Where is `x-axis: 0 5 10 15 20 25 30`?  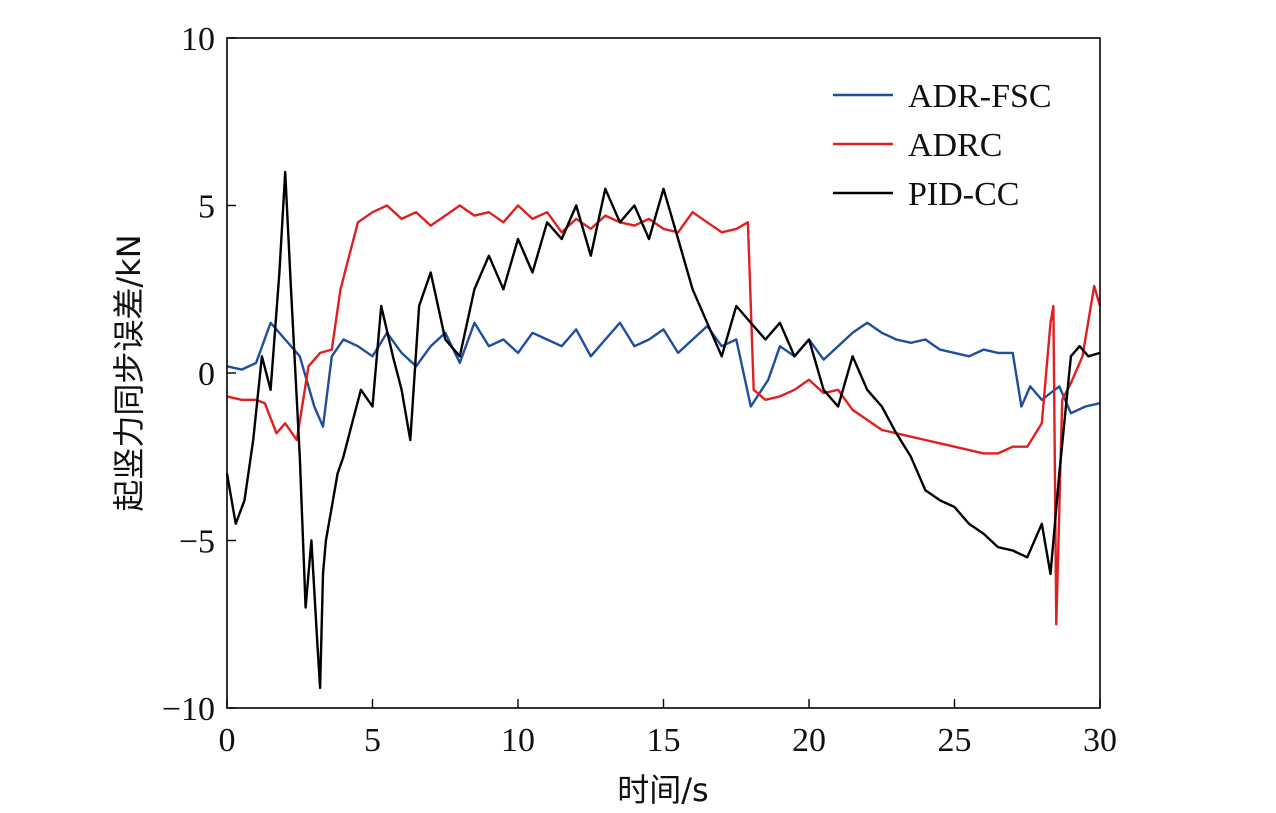
x-axis: 0 5 10 15 20 25 30 is located at coordinates (668, 729).